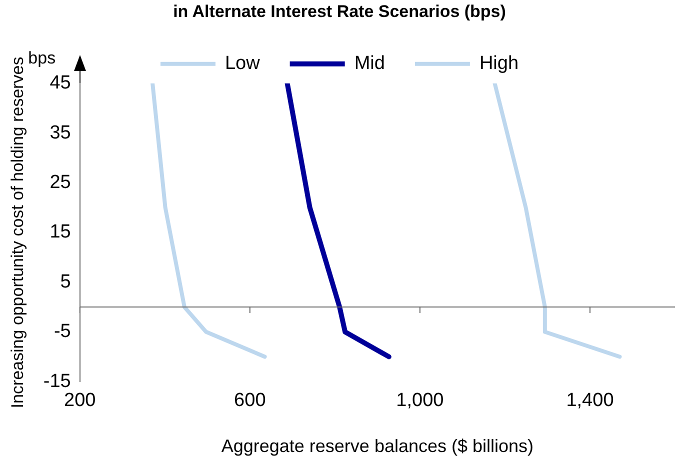 The width and height of the screenshot is (681, 464). What do you see at coordinates (57, 381) in the screenshot?
I see `y-tick-label: -15` at bounding box center [57, 381].